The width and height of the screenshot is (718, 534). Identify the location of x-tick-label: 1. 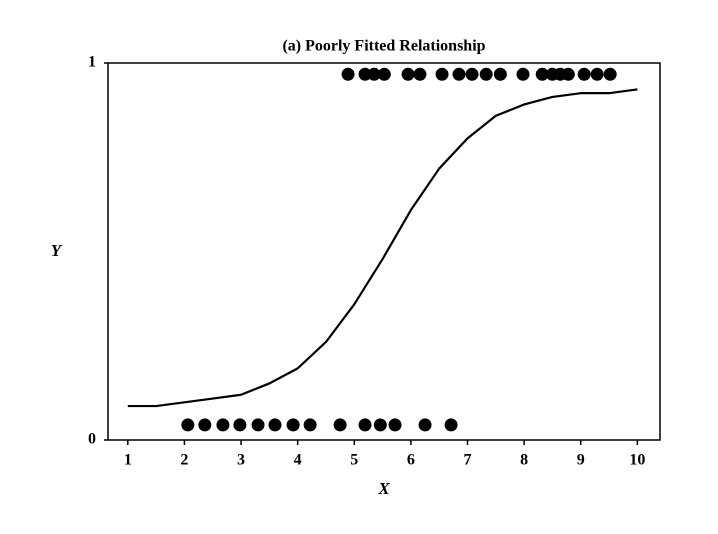
(128, 460).